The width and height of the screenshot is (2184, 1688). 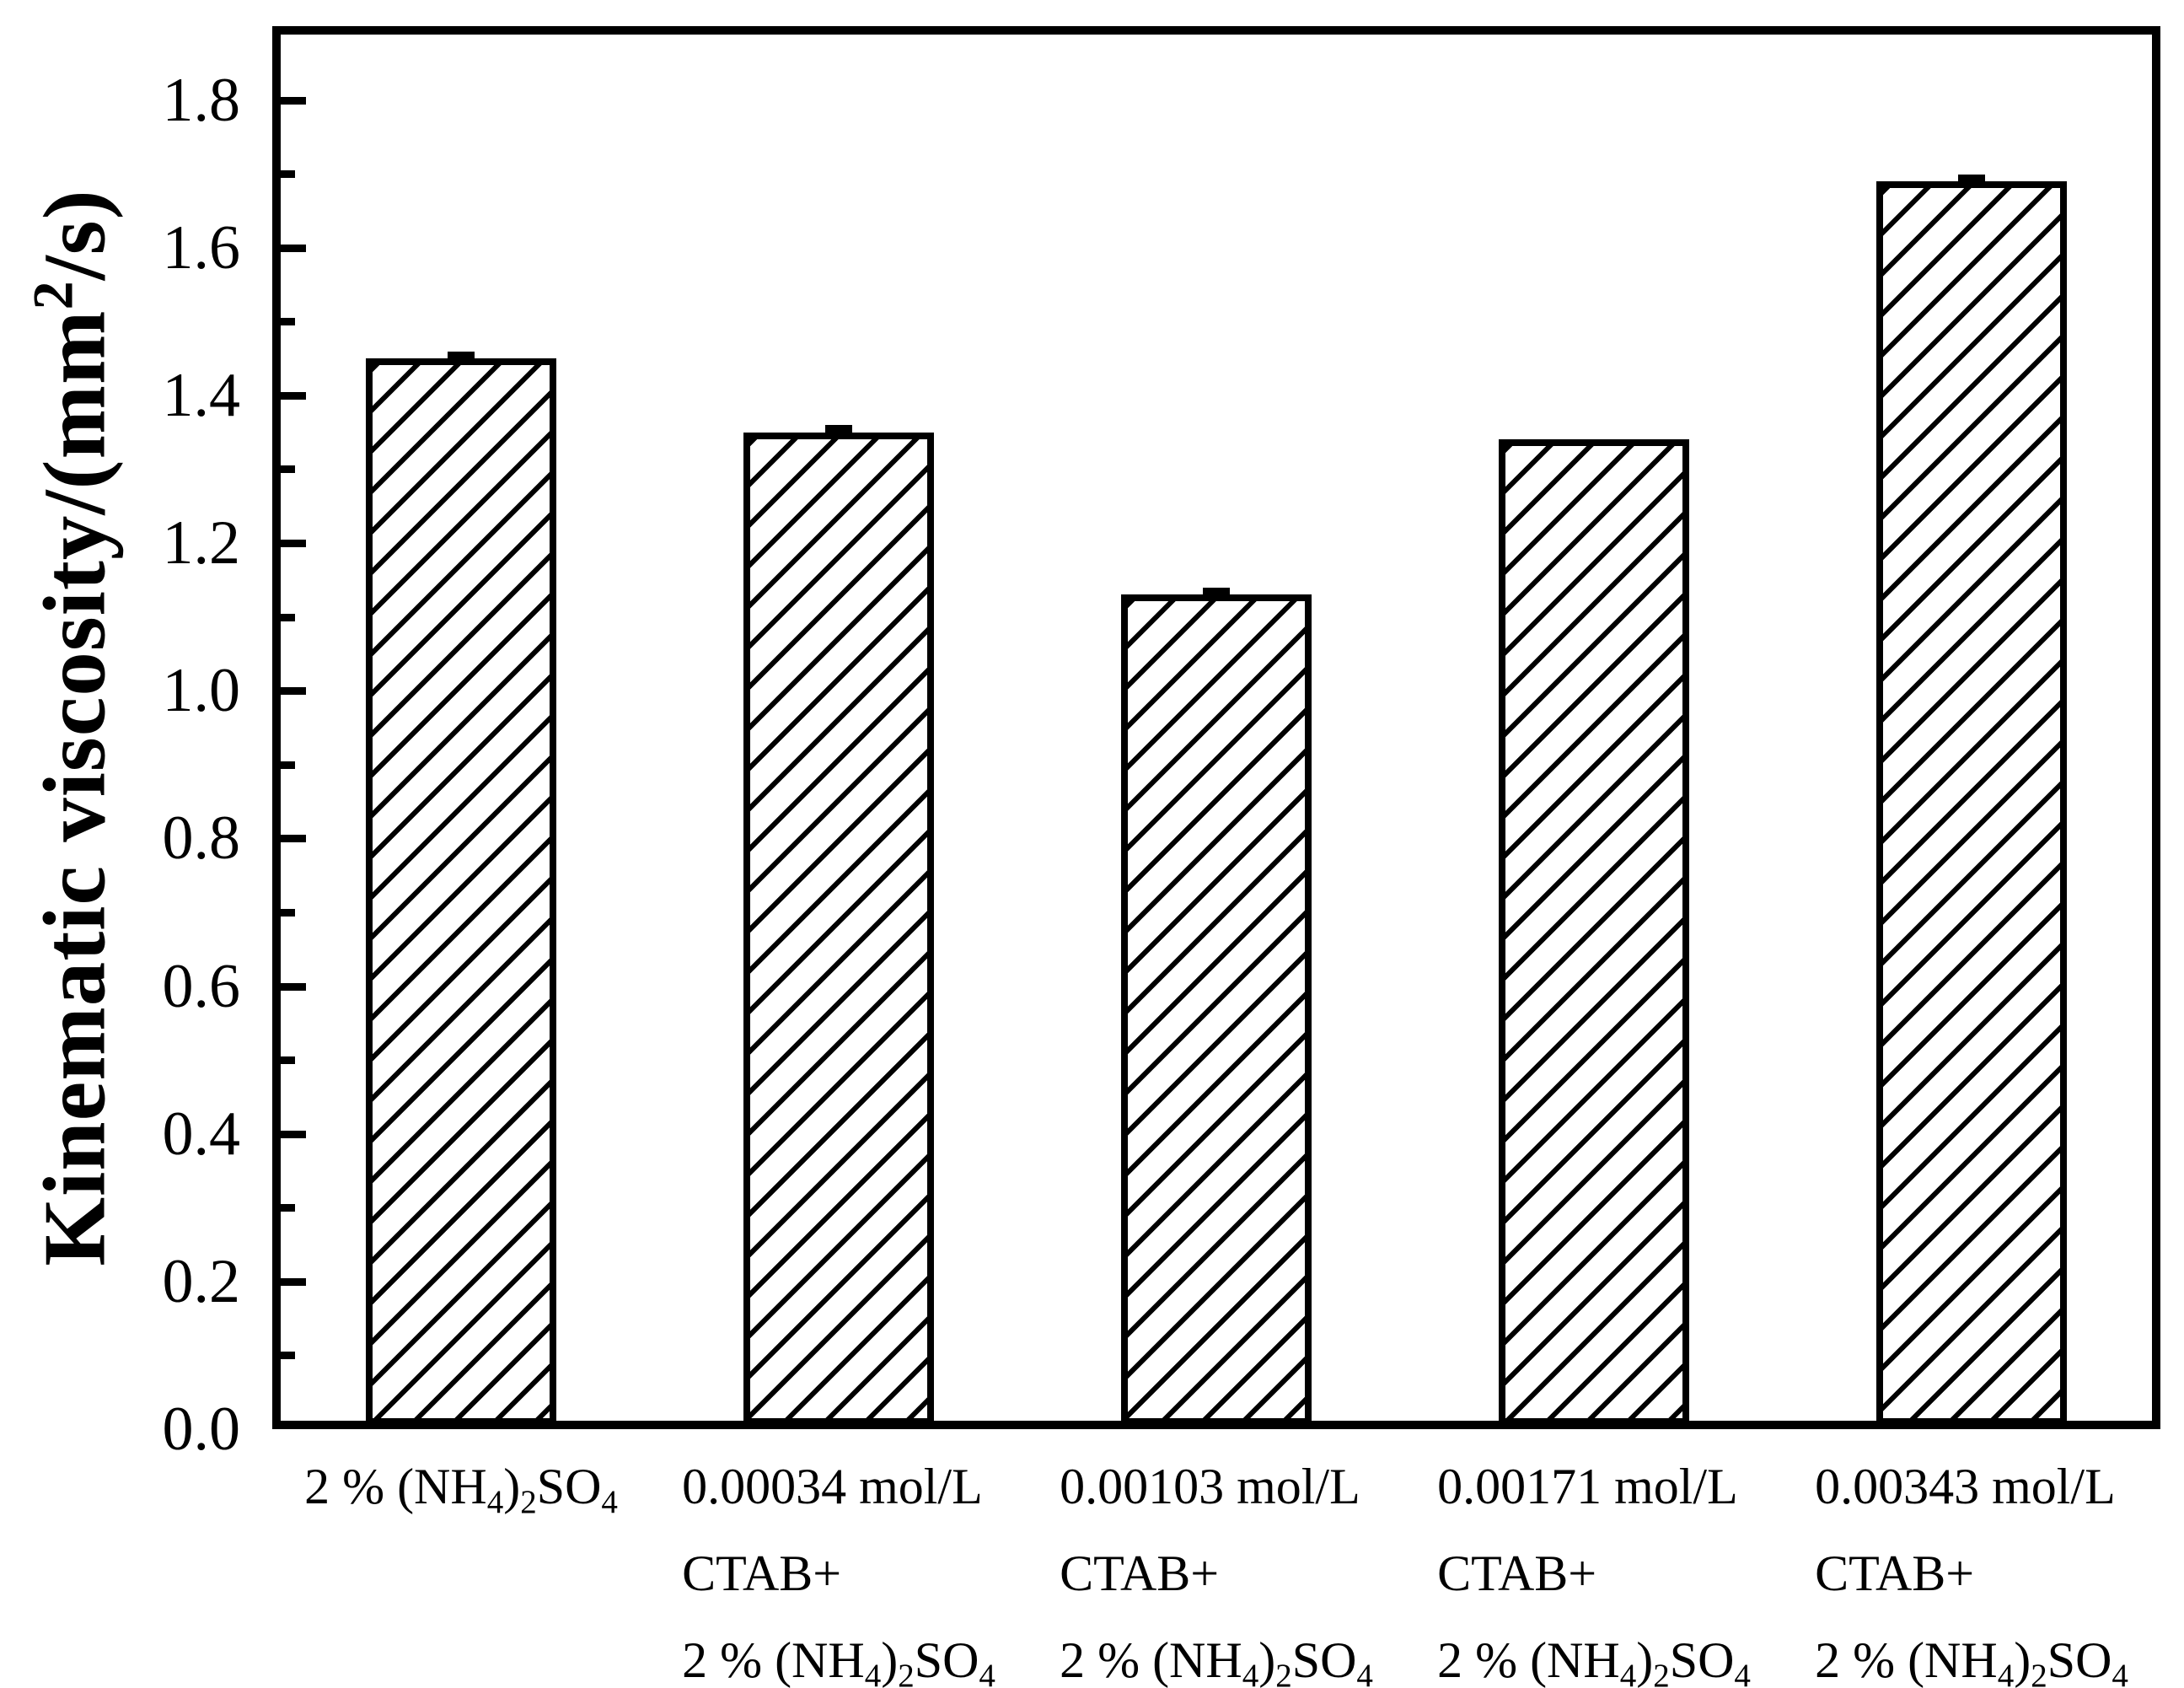 What do you see at coordinates (832, 1487) in the screenshot?
I see `x-category-line: 0.00034 mol/L` at bounding box center [832, 1487].